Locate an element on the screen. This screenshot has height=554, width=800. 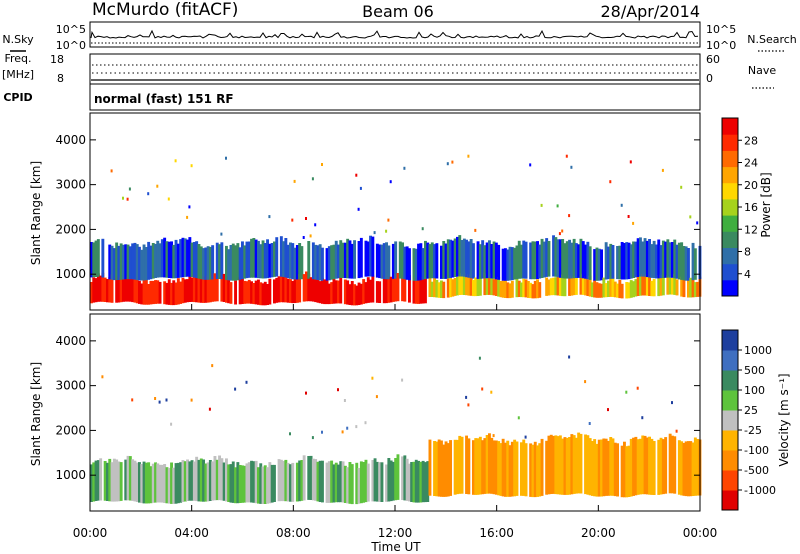
freq-left-tick-low: 8 is located at coordinates (60, 78).